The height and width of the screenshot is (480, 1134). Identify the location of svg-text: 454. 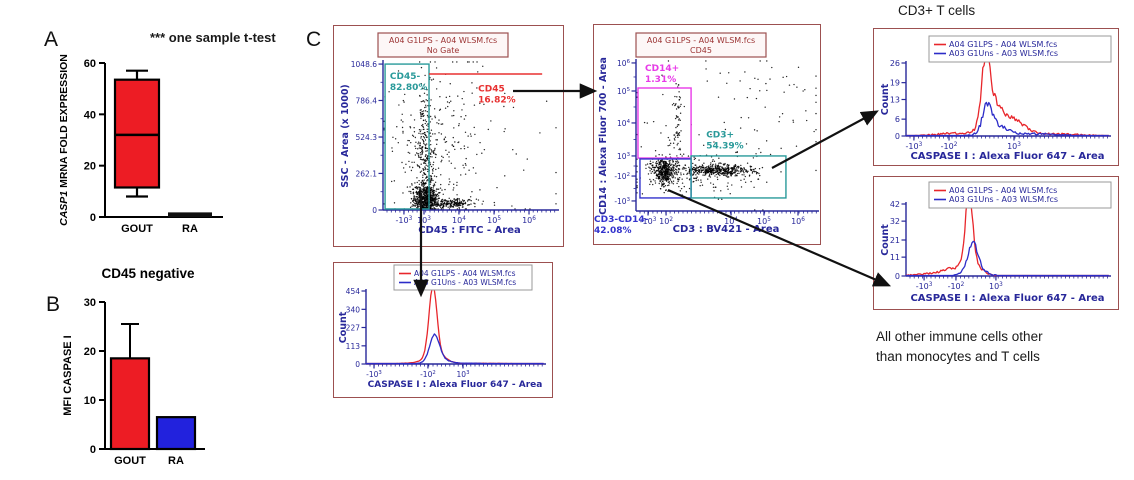
(353, 291).